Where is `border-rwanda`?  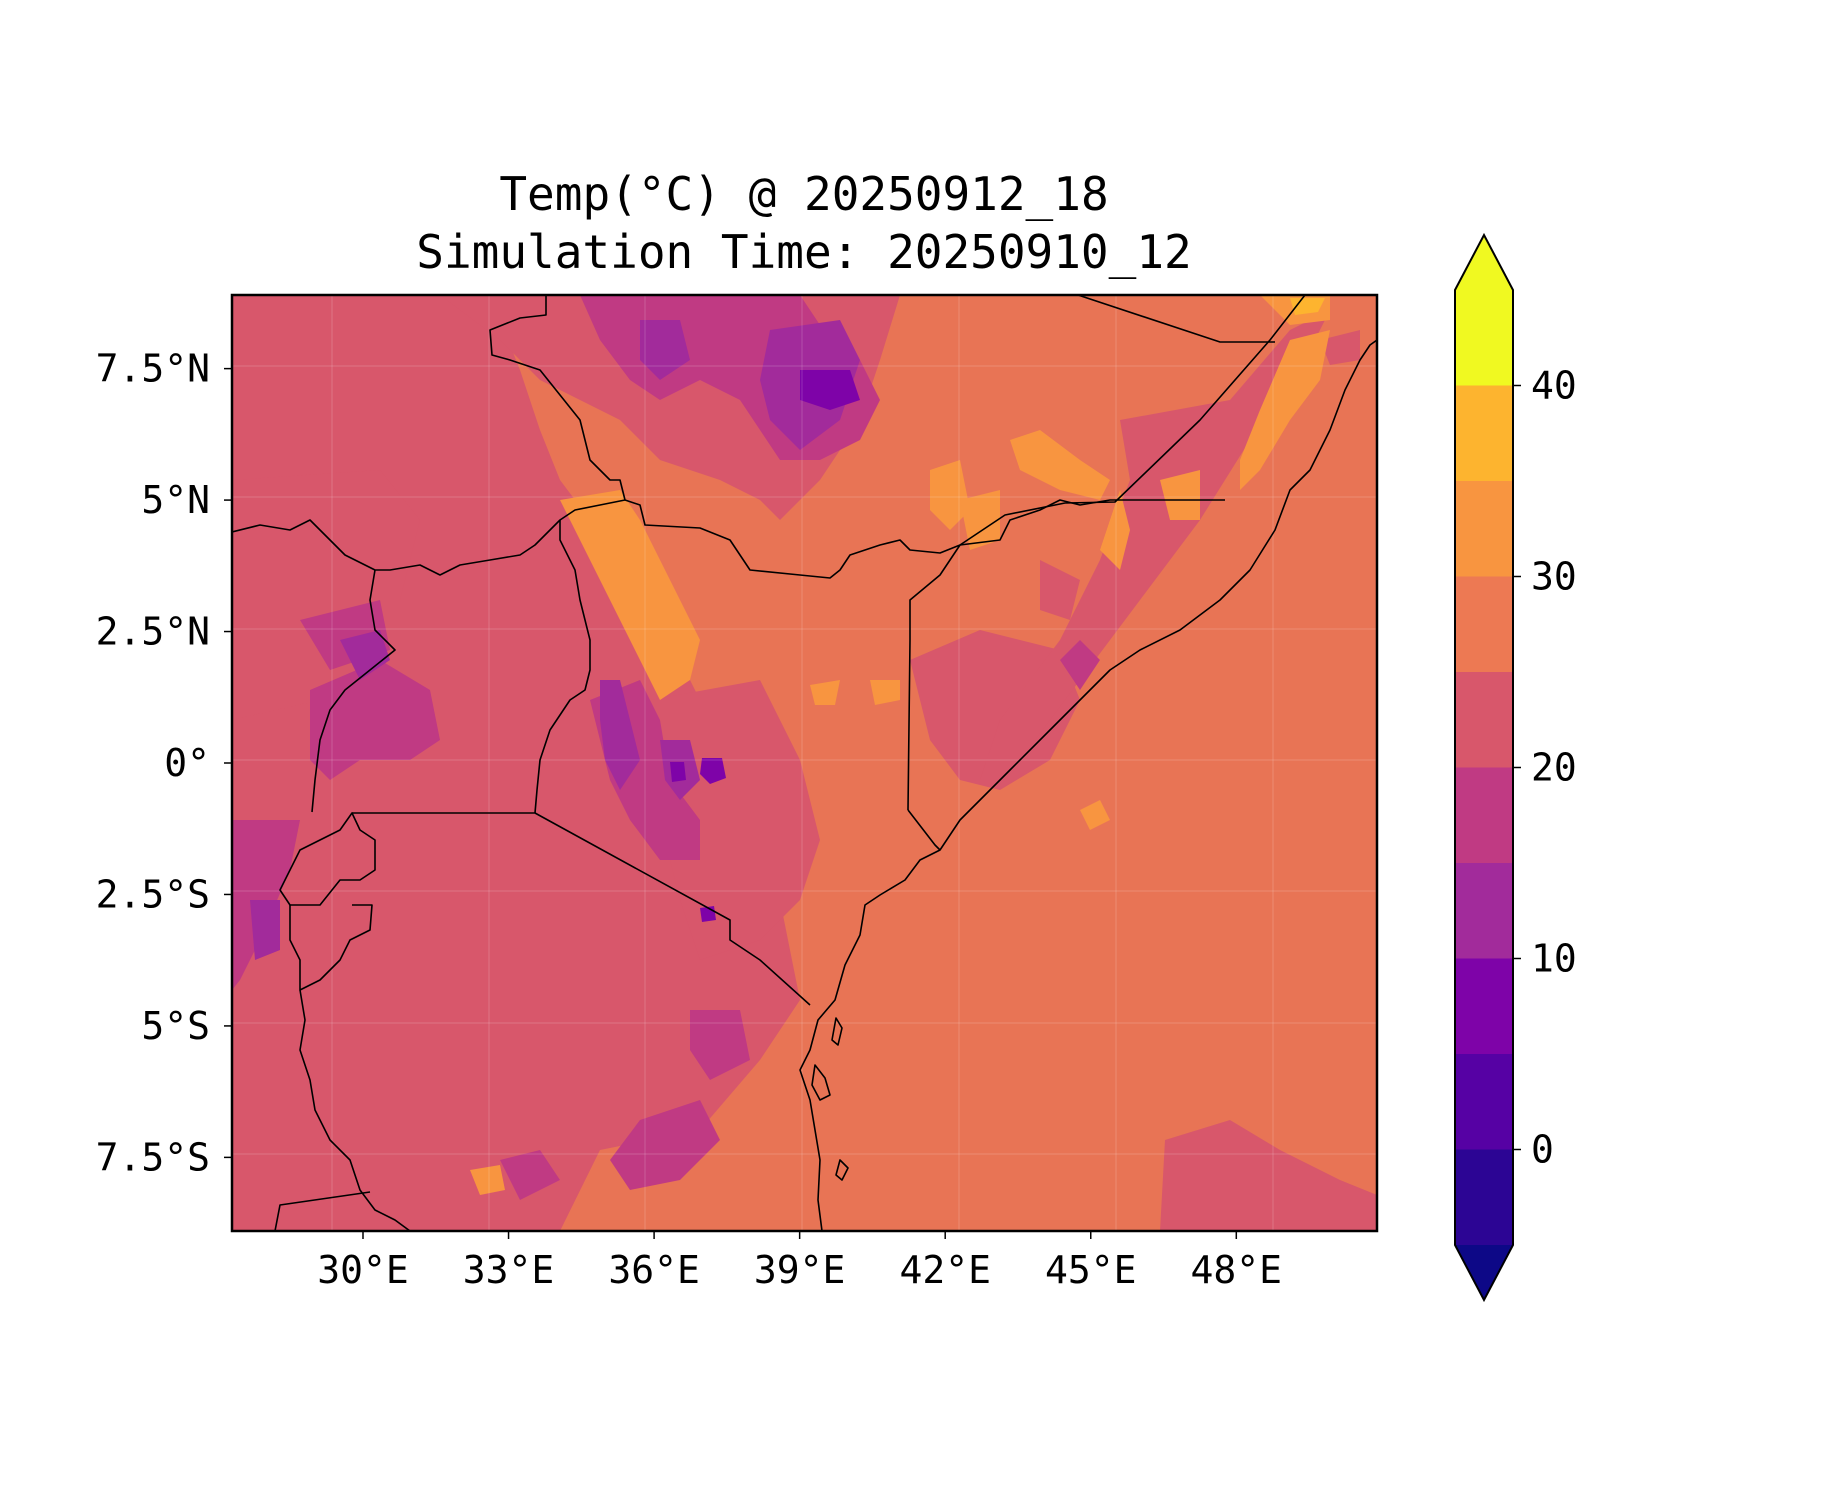 border-rwanda is located at coordinates (327, 859).